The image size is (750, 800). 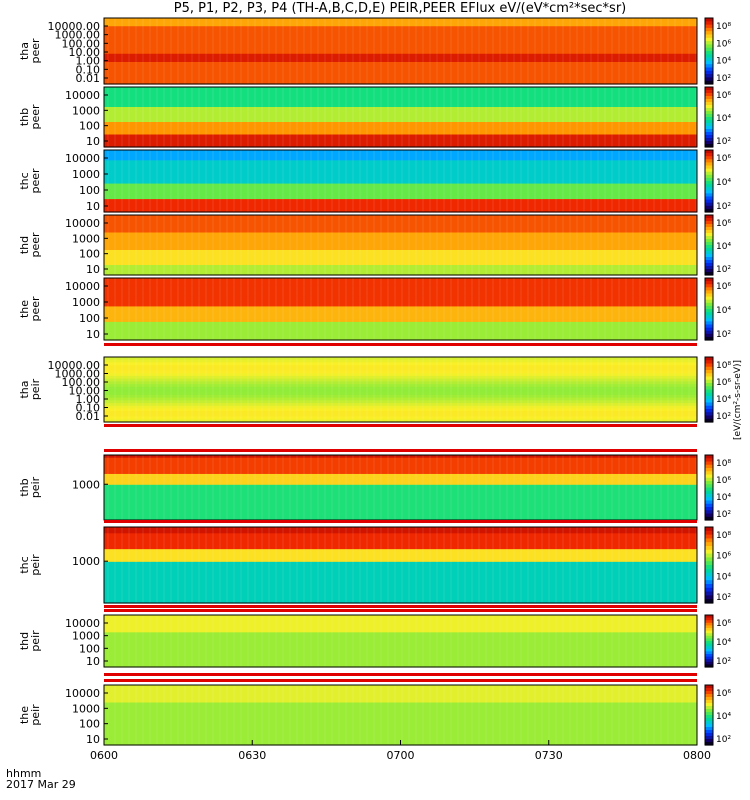 I want to click on panel-frame, so click(x=400, y=641).